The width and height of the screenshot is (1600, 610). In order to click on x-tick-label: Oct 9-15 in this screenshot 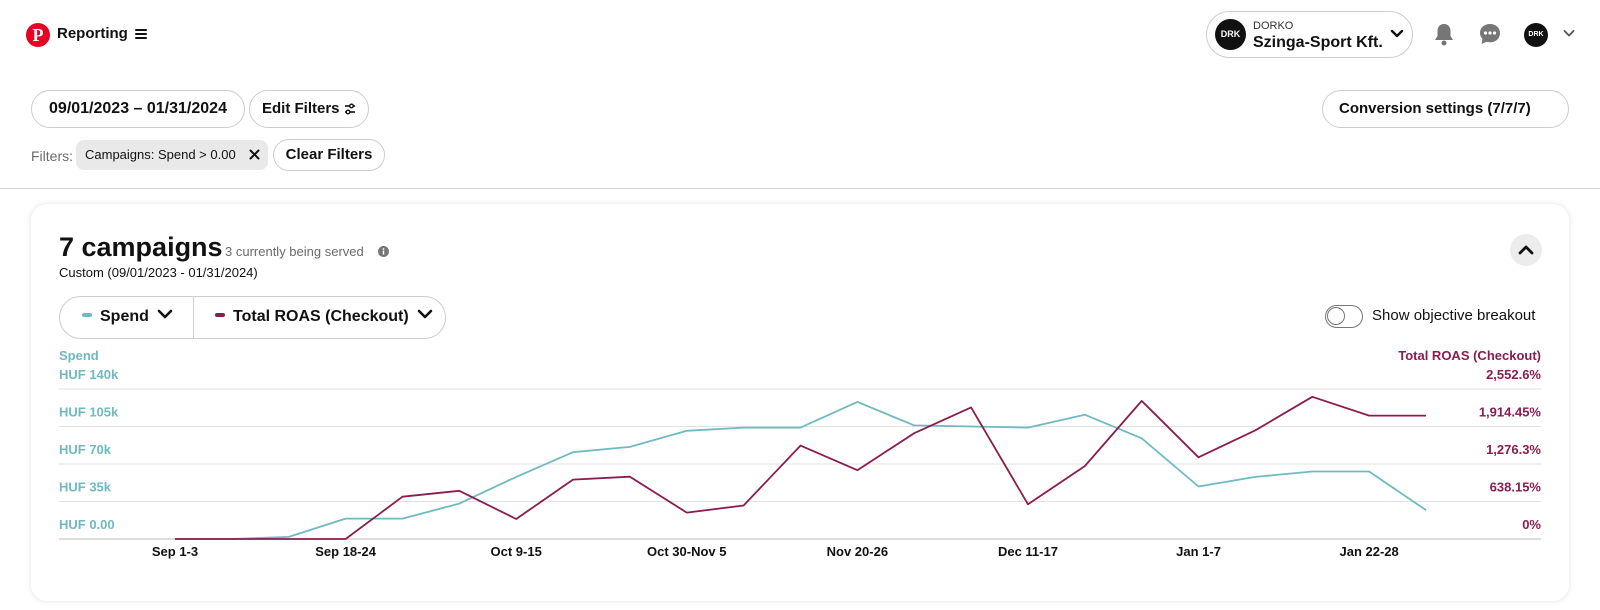, I will do `click(516, 551)`.